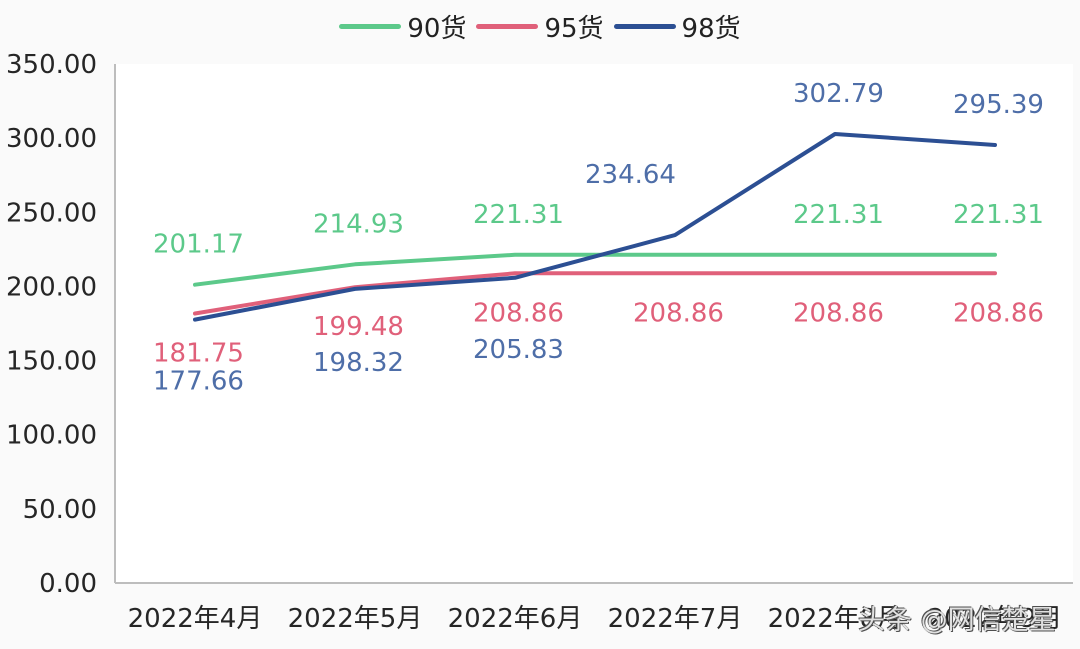 This screenshot has height=649, width=1080. Describe the element at coordinates (998, 105) in the screenshot. I see `data-label: 295.39` at that location.